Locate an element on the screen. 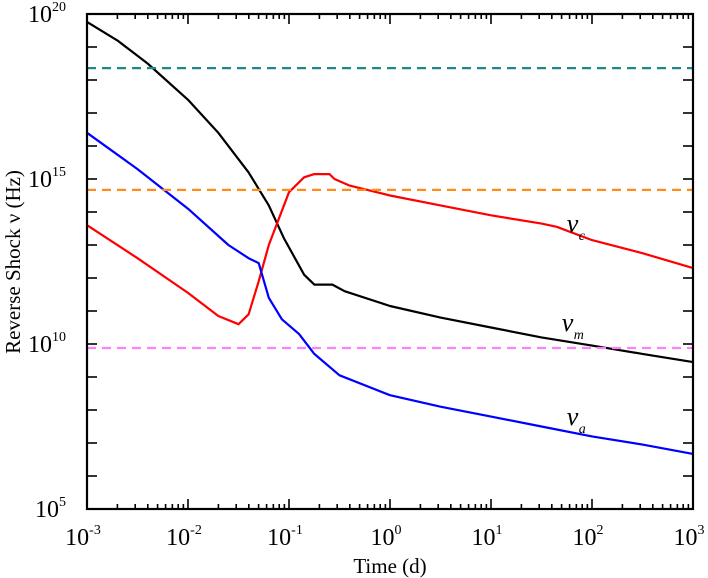 The height and width of the screenshot is (578, 708). x-tick-labels: 10⁻³ 10⁻² 10⁻¹ 10⁰ 10¹ 10² 10³ is located at coordinates (384, 537).